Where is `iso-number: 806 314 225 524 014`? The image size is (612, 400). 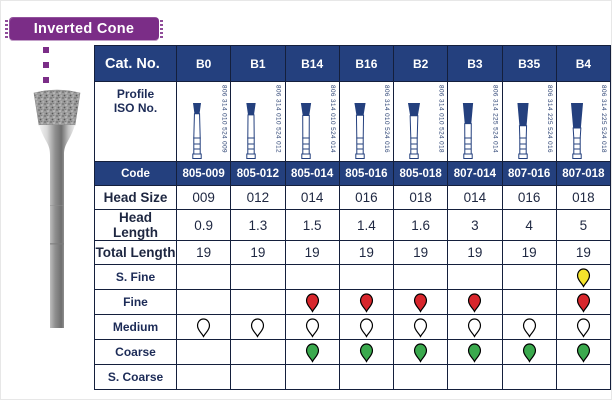 iso-number: 806 314 225 524 014 is located at coordinates (495, 119).